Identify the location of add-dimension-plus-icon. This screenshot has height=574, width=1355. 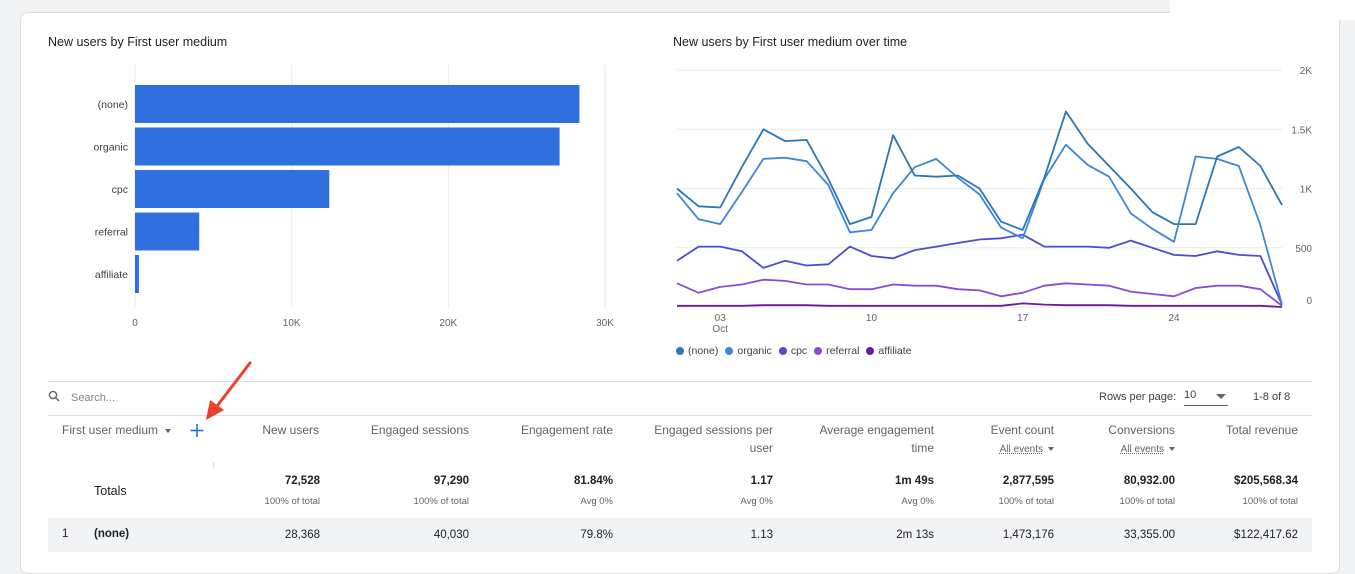
(197, 430).